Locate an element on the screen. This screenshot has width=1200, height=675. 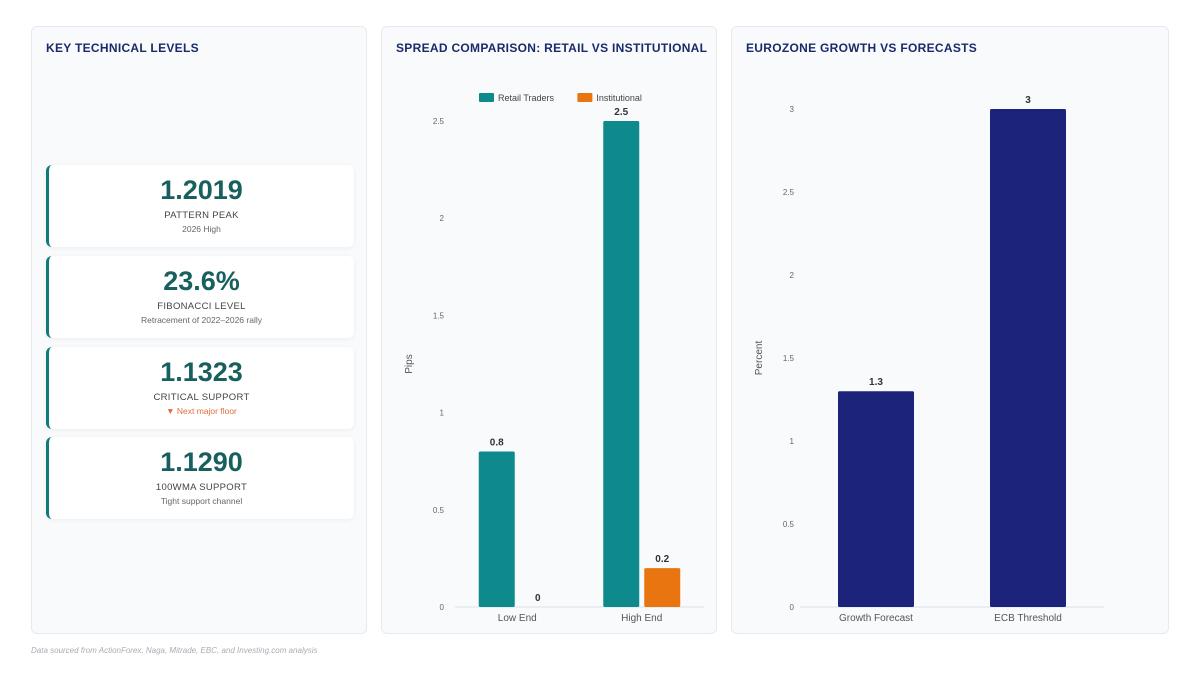
data-label: 1.3 is located at coordinates (876, 382).